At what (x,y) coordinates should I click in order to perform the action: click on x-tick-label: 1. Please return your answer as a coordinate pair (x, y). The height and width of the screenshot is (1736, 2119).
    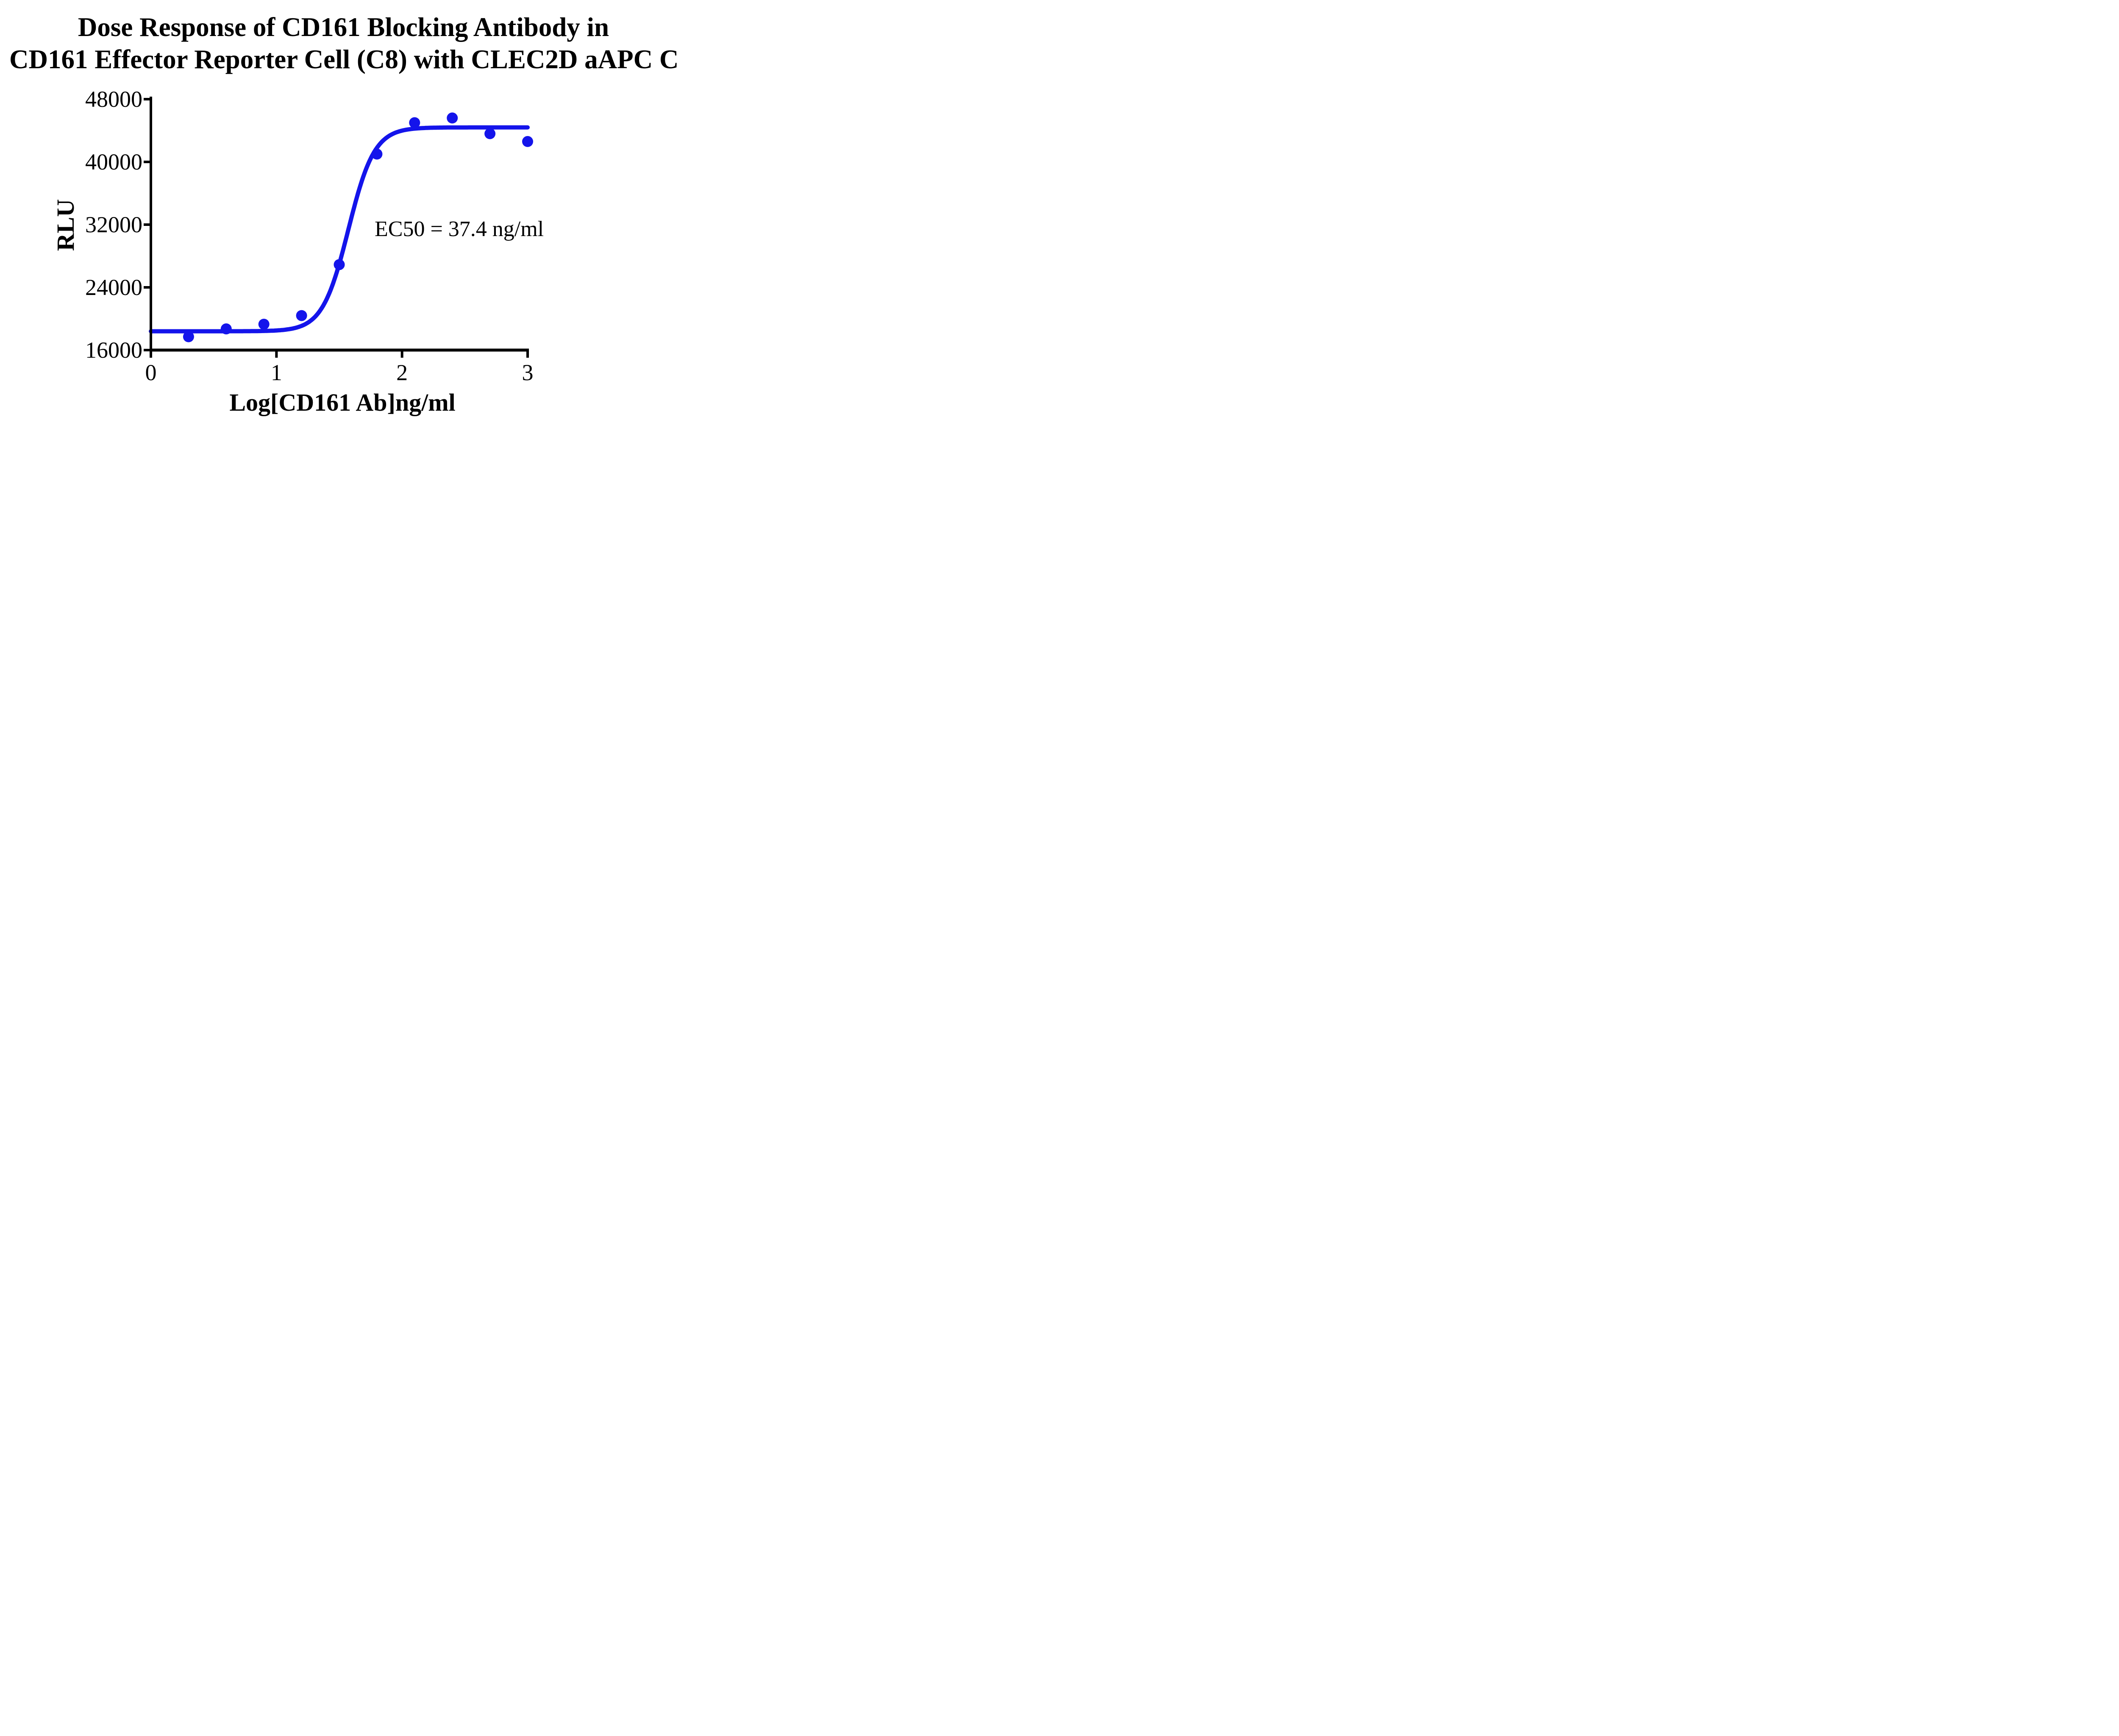
    Looking at the image, I should click on (276, 372).